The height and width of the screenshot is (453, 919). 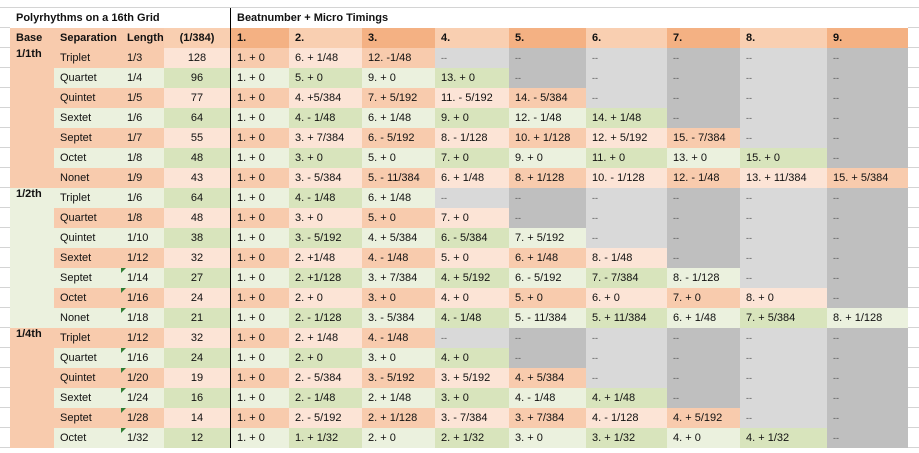 I want to click on beat-timing-cell: 12. + 5/192, so click(x=626, y=138).